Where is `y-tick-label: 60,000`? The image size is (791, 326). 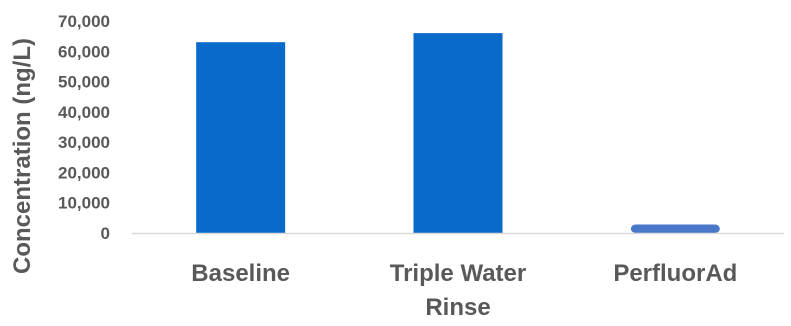
y-tick-label: 60,000 is located at coordinates (84, 51).